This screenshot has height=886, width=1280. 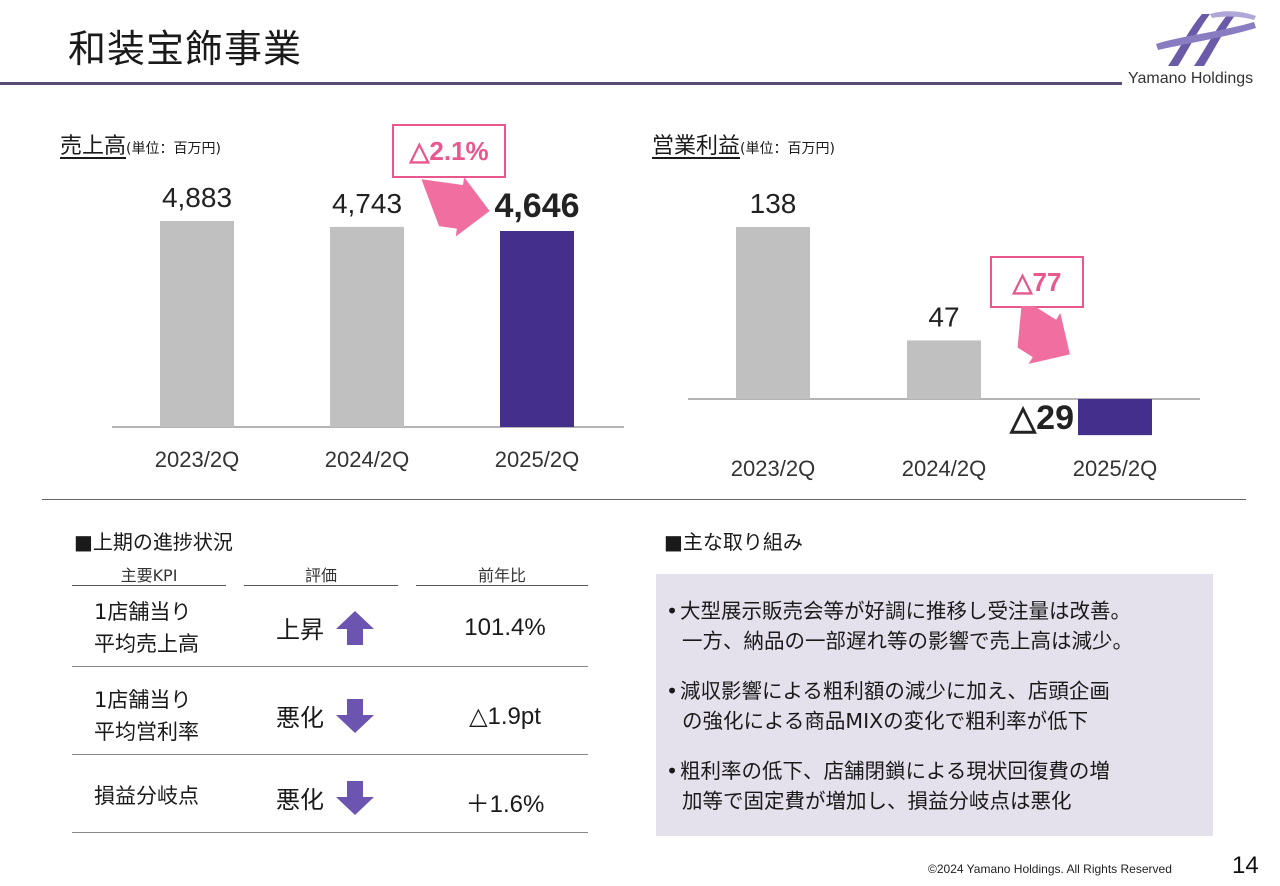 I want to click on initiative-line: 大型展示販売会等が好調に推移し受注量は改善。, so click(x=905, y=611).